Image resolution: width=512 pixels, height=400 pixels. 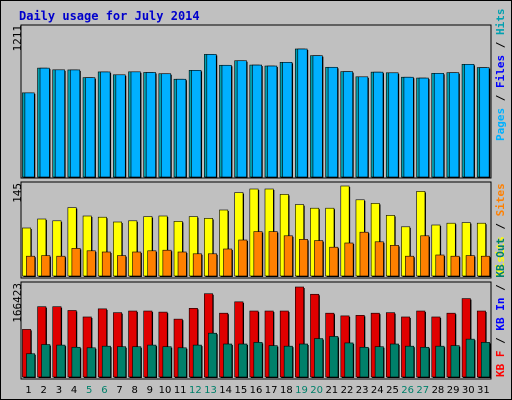 I want to click on panel3-legend-part: KB In, so click(x=500, y=314).